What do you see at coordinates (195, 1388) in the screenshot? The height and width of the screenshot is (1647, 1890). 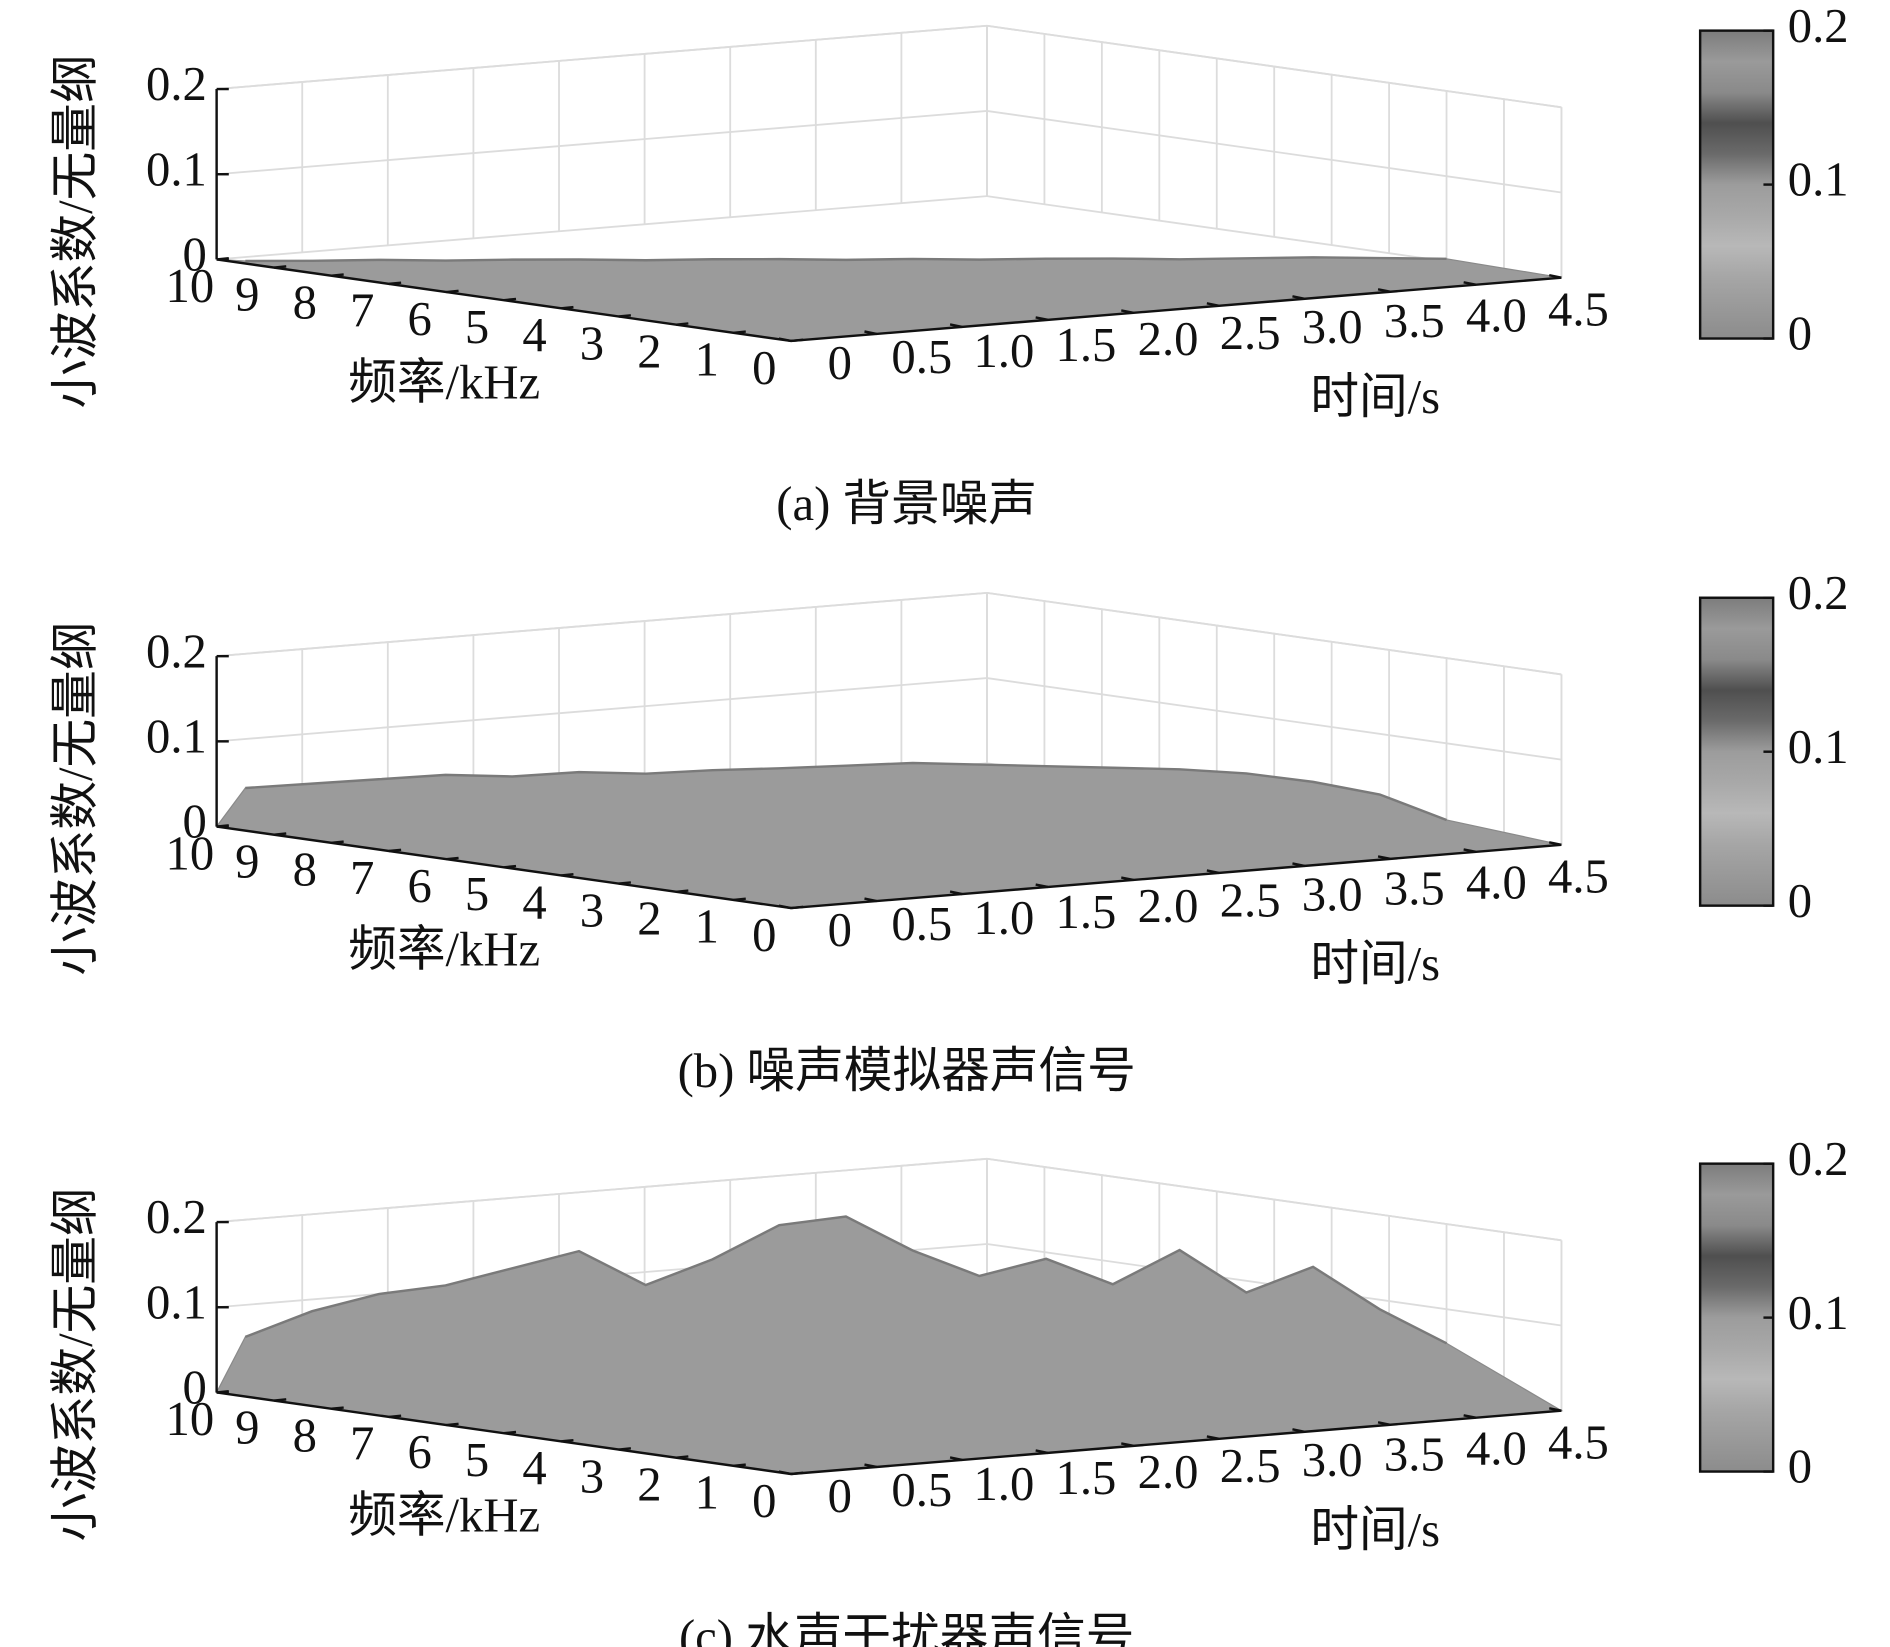 I see `z-tick-label: 0` at bounding box center [195, 1388].